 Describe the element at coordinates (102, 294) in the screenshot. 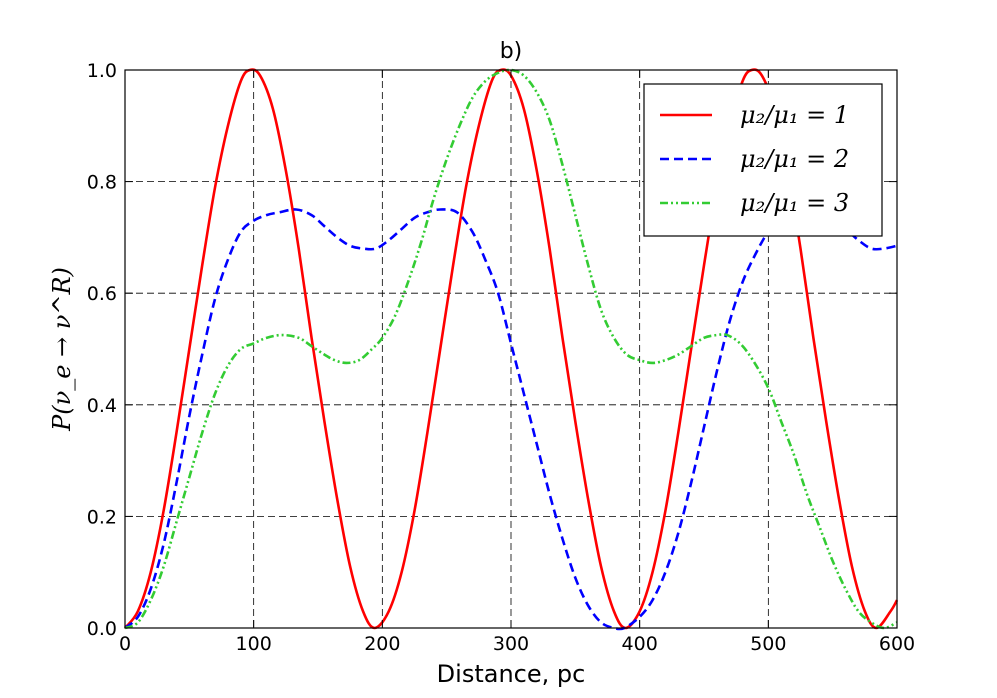

I see `y-tick-label-3: 0.6` at that location.